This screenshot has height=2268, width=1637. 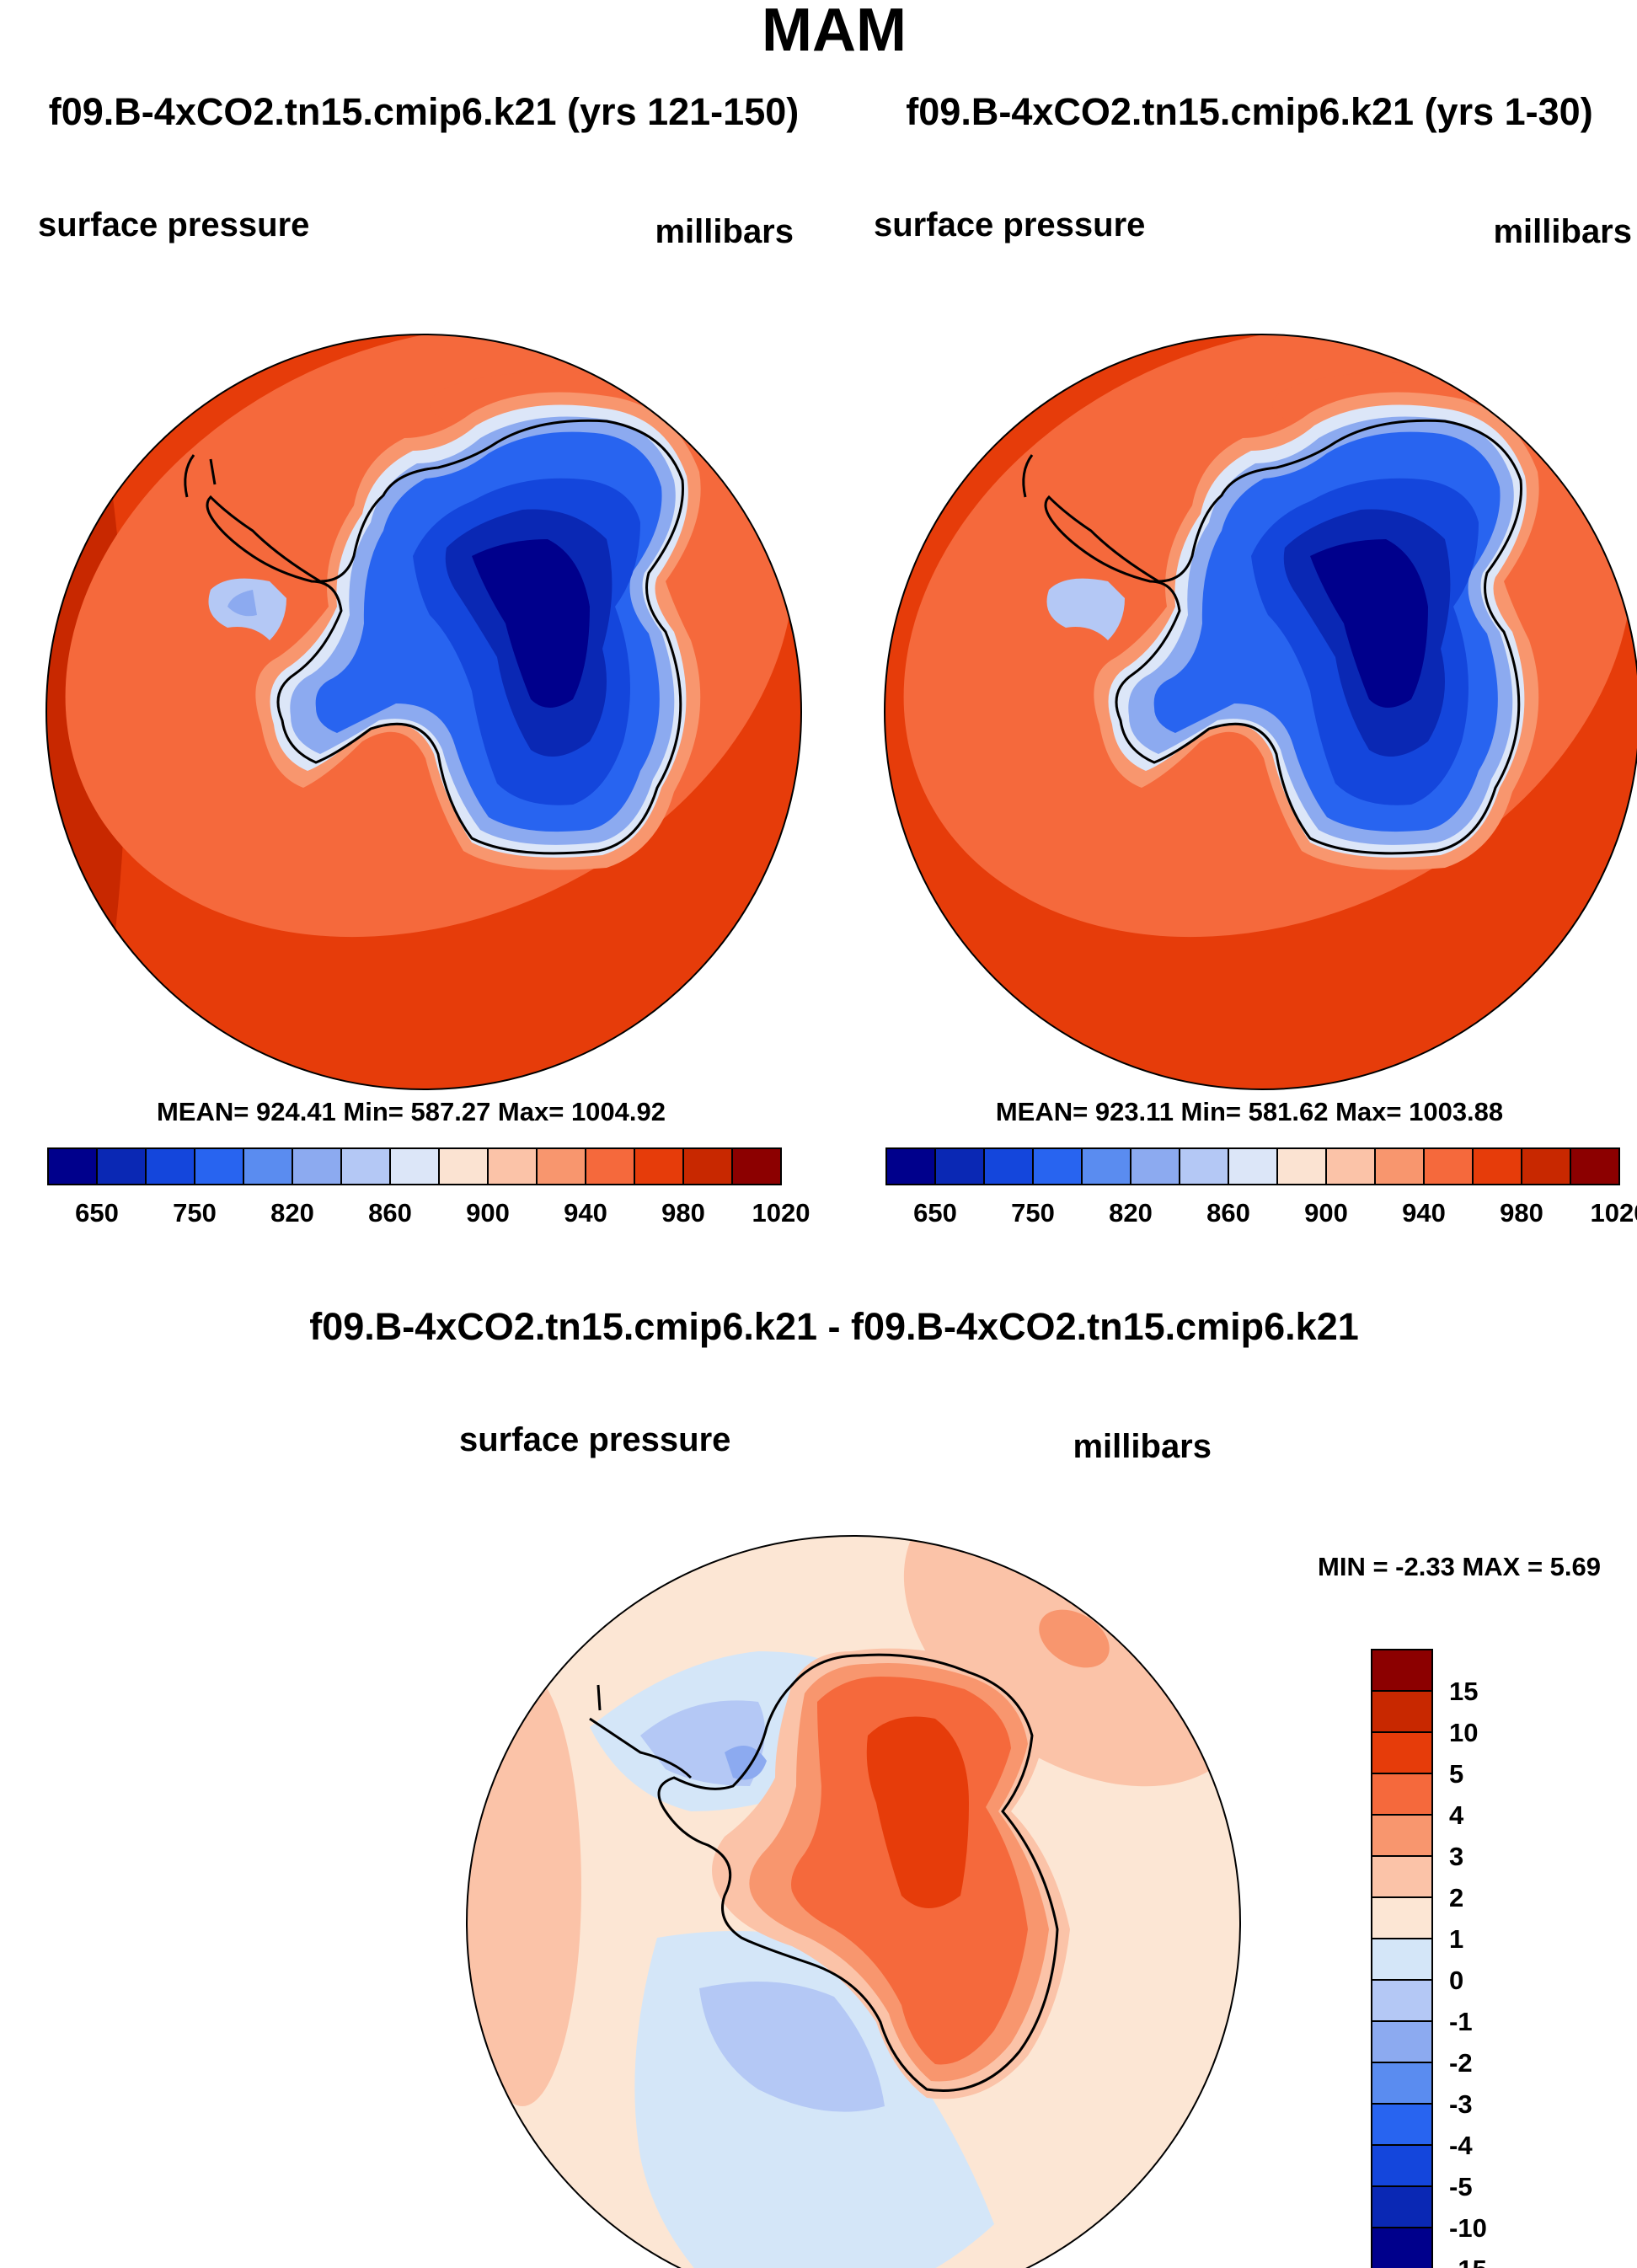 What do you see at coordinates (1461, 2145) in the screenshot?
I see `colorbar-tick-label: -4` at bounding box center [1461, 2145].